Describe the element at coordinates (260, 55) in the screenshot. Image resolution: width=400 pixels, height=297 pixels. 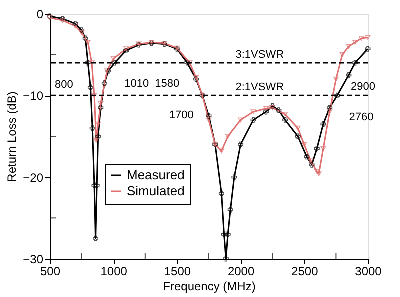
I see `annotation: 3:1VSWR` at that location.